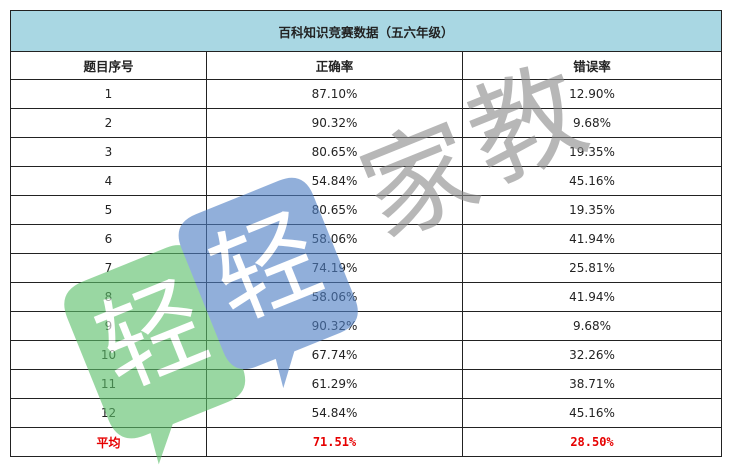 The height and width of the screenshot is (469, 740). What do you see at coordinates (108, 355) in the screenshot?
I see `question-number: 10` at bounding box center [108, 355].